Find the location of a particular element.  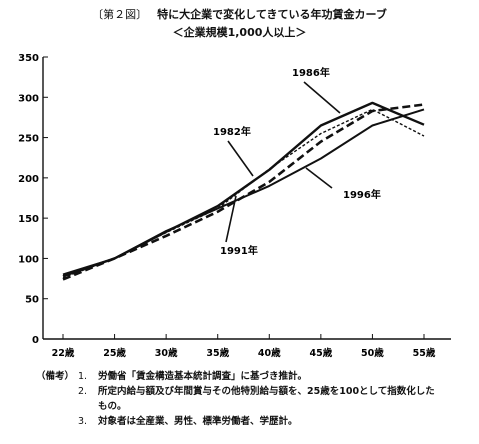

x-tick-label: 35歳 is located at coordinates (217, 353).